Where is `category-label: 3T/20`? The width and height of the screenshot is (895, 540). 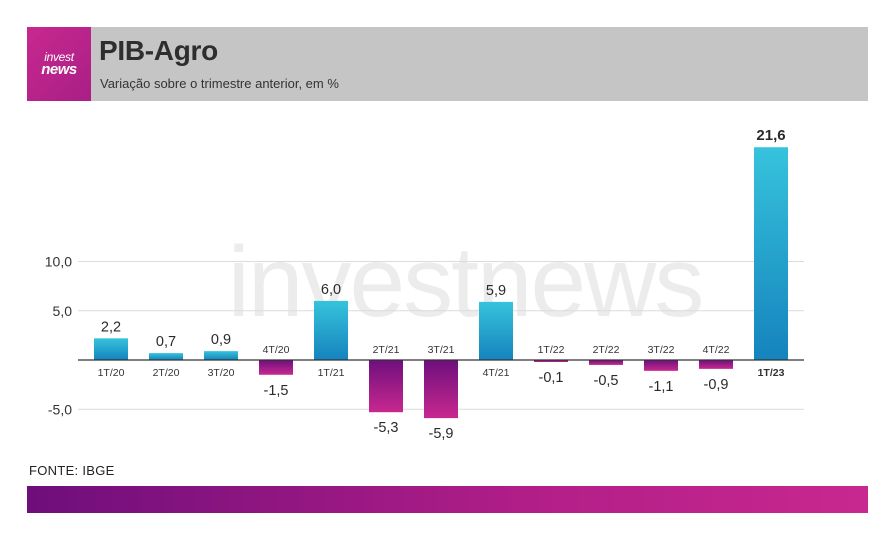 category-label: 3T/20 is located at coordinates (221, 373).